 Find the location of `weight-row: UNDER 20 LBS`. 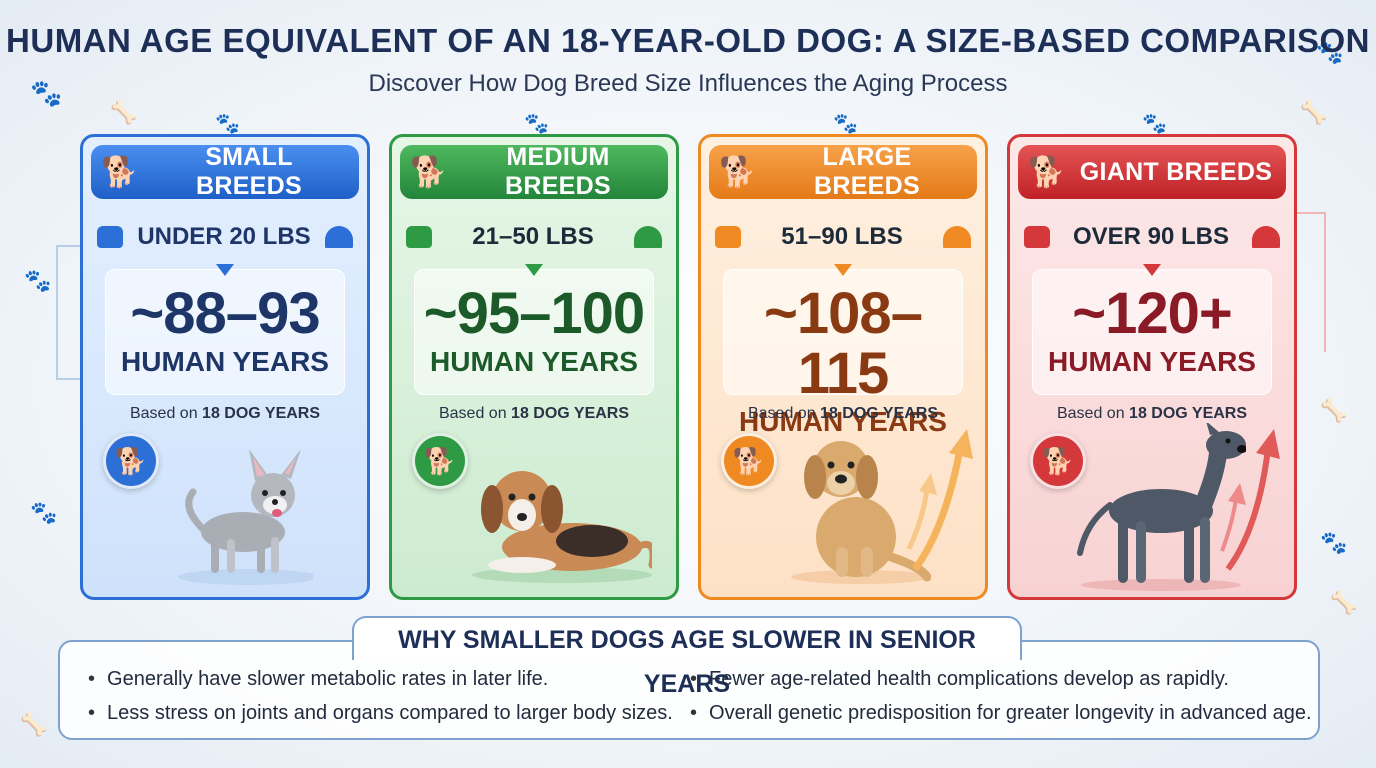

weight-row: UNDER 20 LBS is located at coordinates (225, 237).